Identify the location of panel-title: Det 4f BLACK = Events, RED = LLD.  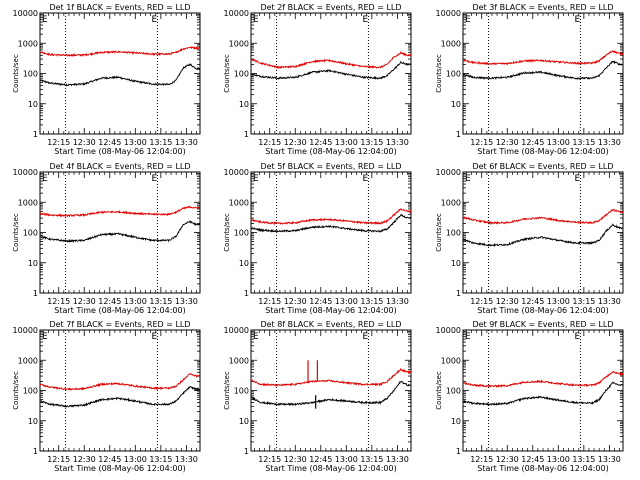
(119, 166).